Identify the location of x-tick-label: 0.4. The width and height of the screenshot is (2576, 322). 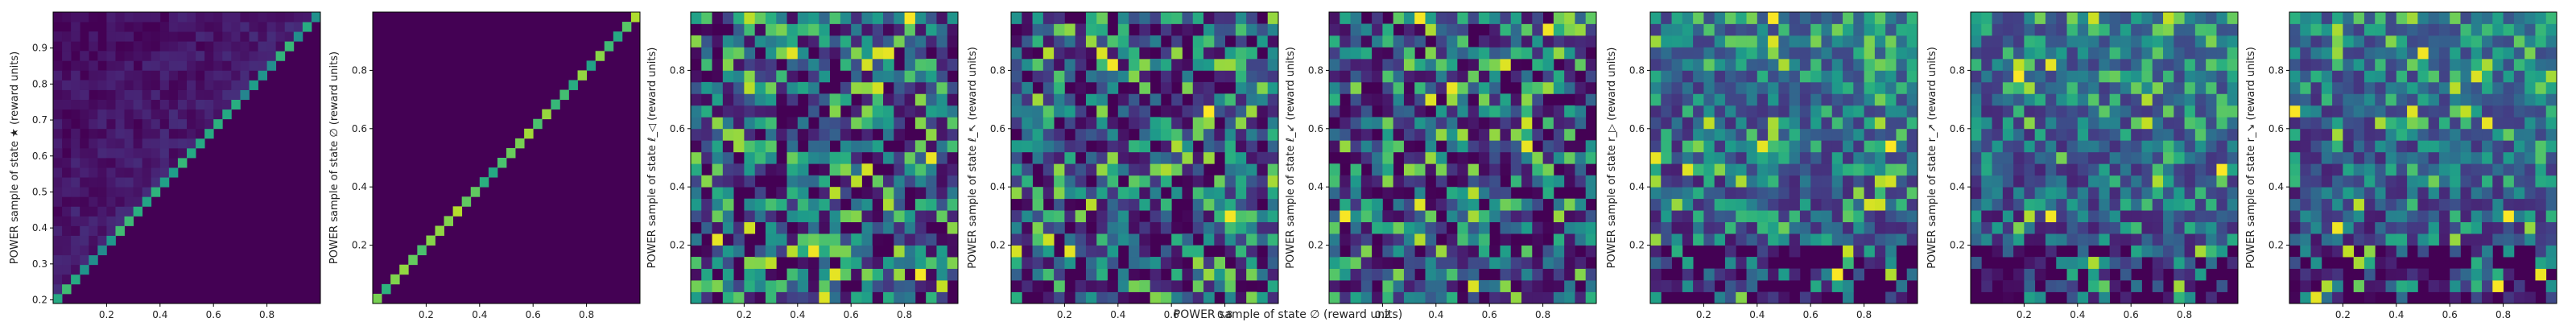
(1435, 314).